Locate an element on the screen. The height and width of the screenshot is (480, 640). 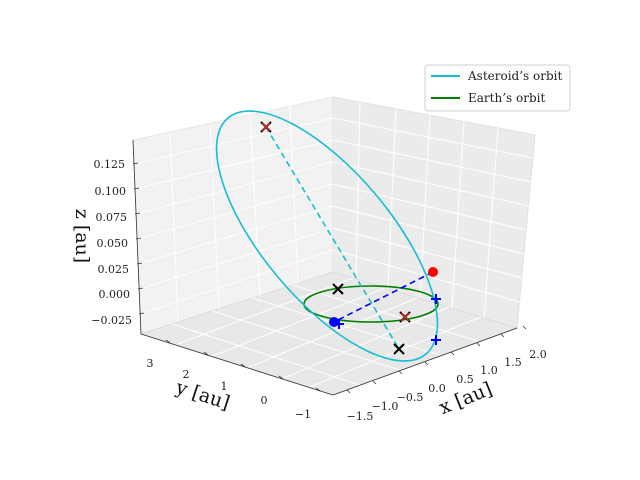
x-tick-label: 2.0 is located at coordinates (538, 354).